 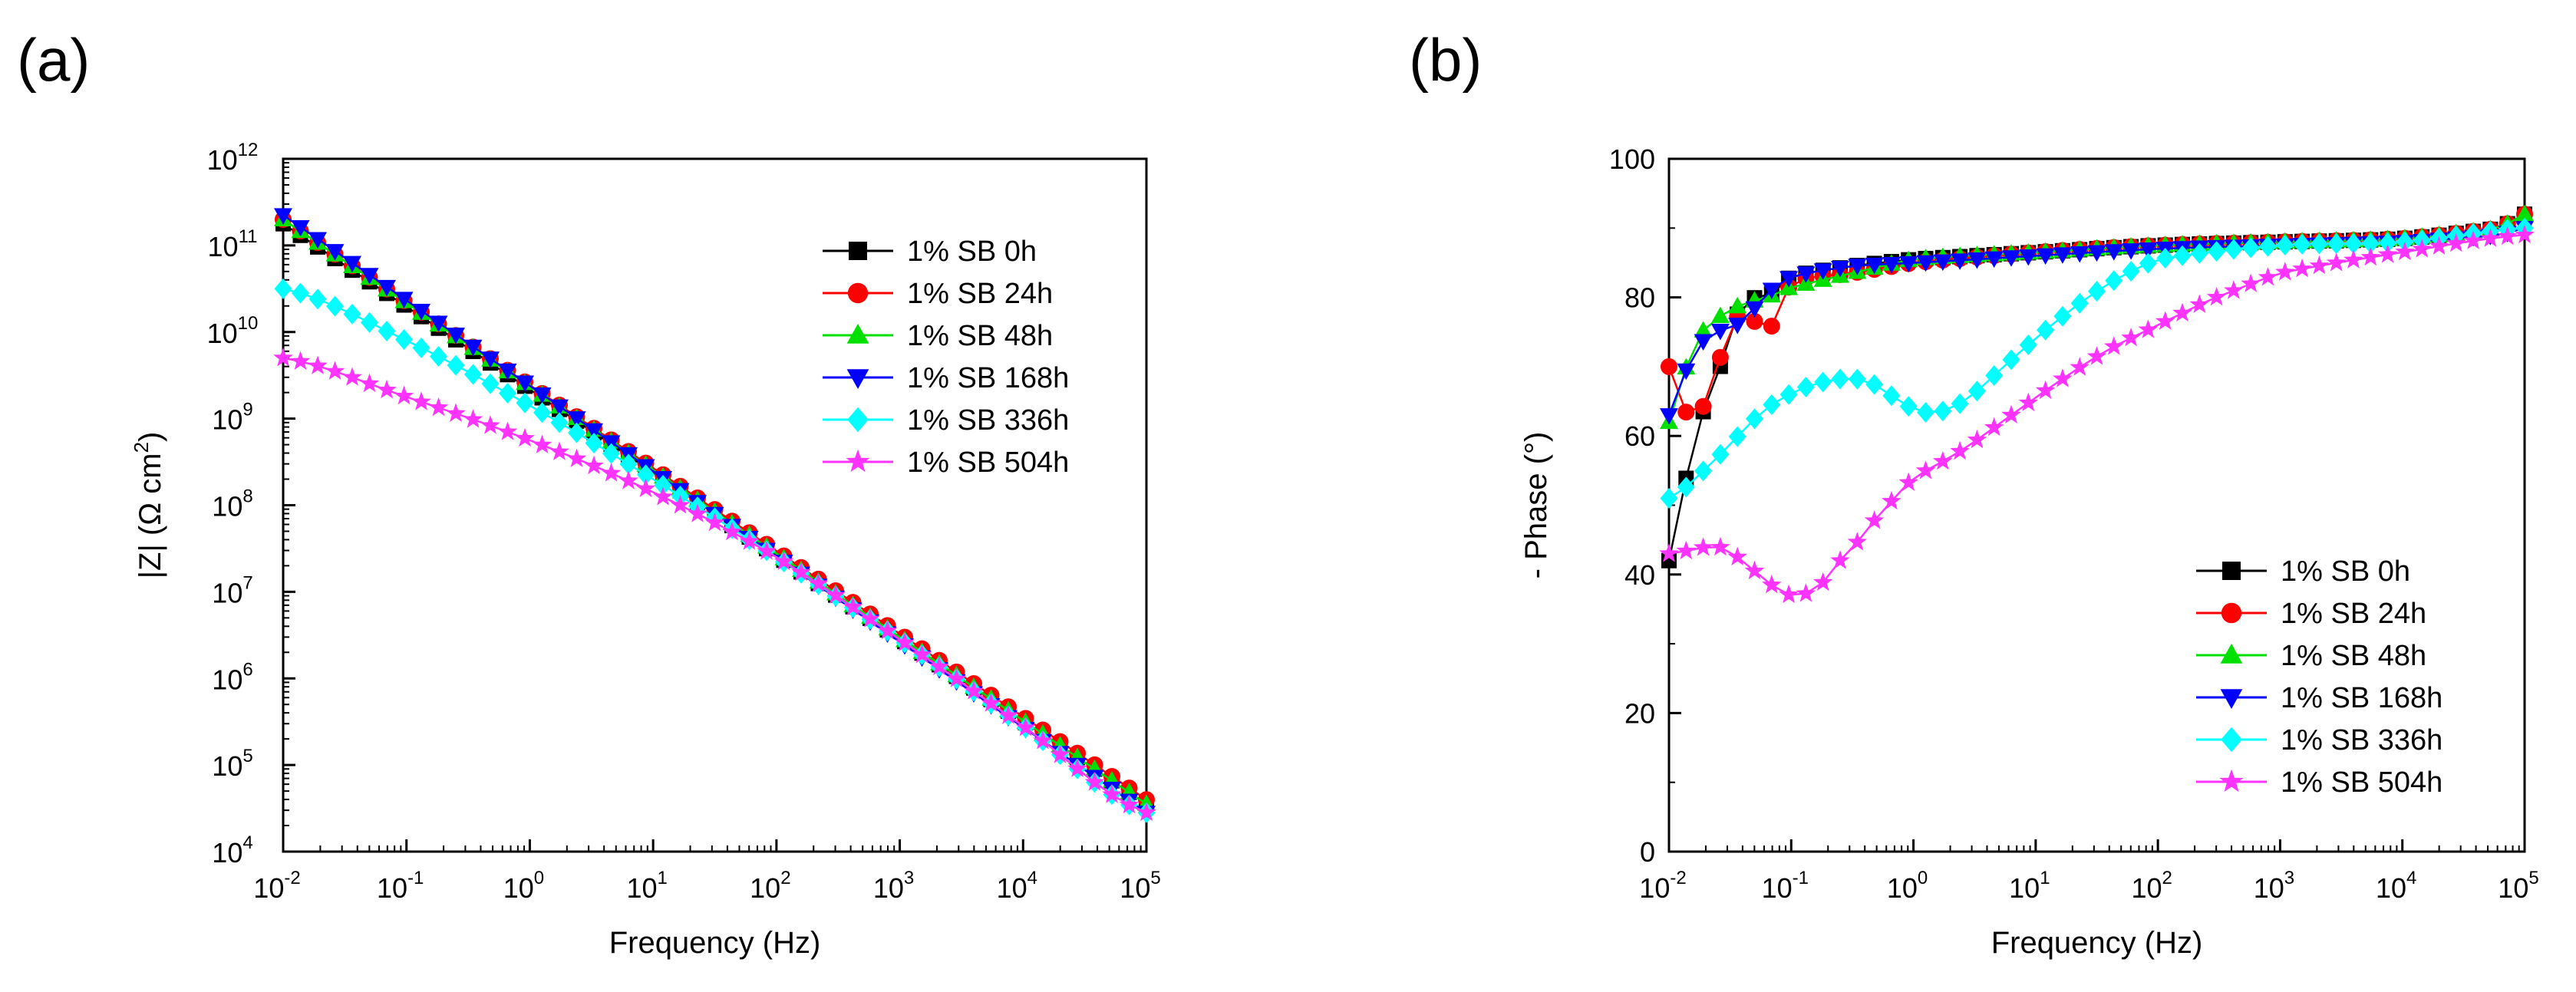 What do you see at coordinates (523, 886) in the screenshot?
I see `x-tick-label: 10⁰` at bounding box center [523, 886].